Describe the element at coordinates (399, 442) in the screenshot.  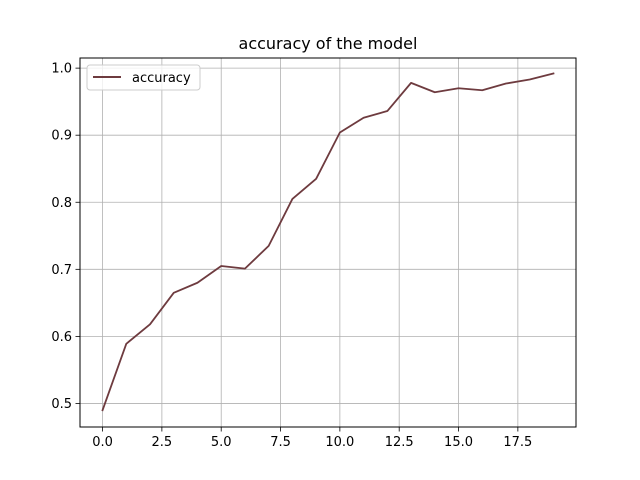
I see `x-tick-label: 12.5` at that location.